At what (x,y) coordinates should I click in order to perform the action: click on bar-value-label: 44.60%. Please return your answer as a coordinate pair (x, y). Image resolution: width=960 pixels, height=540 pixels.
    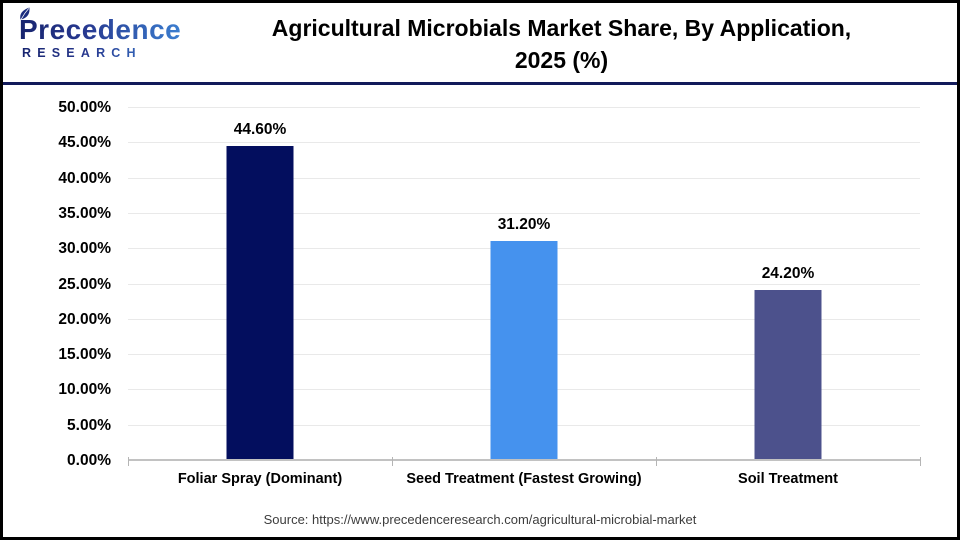
    Looking at the image, I should click on (260, 130).